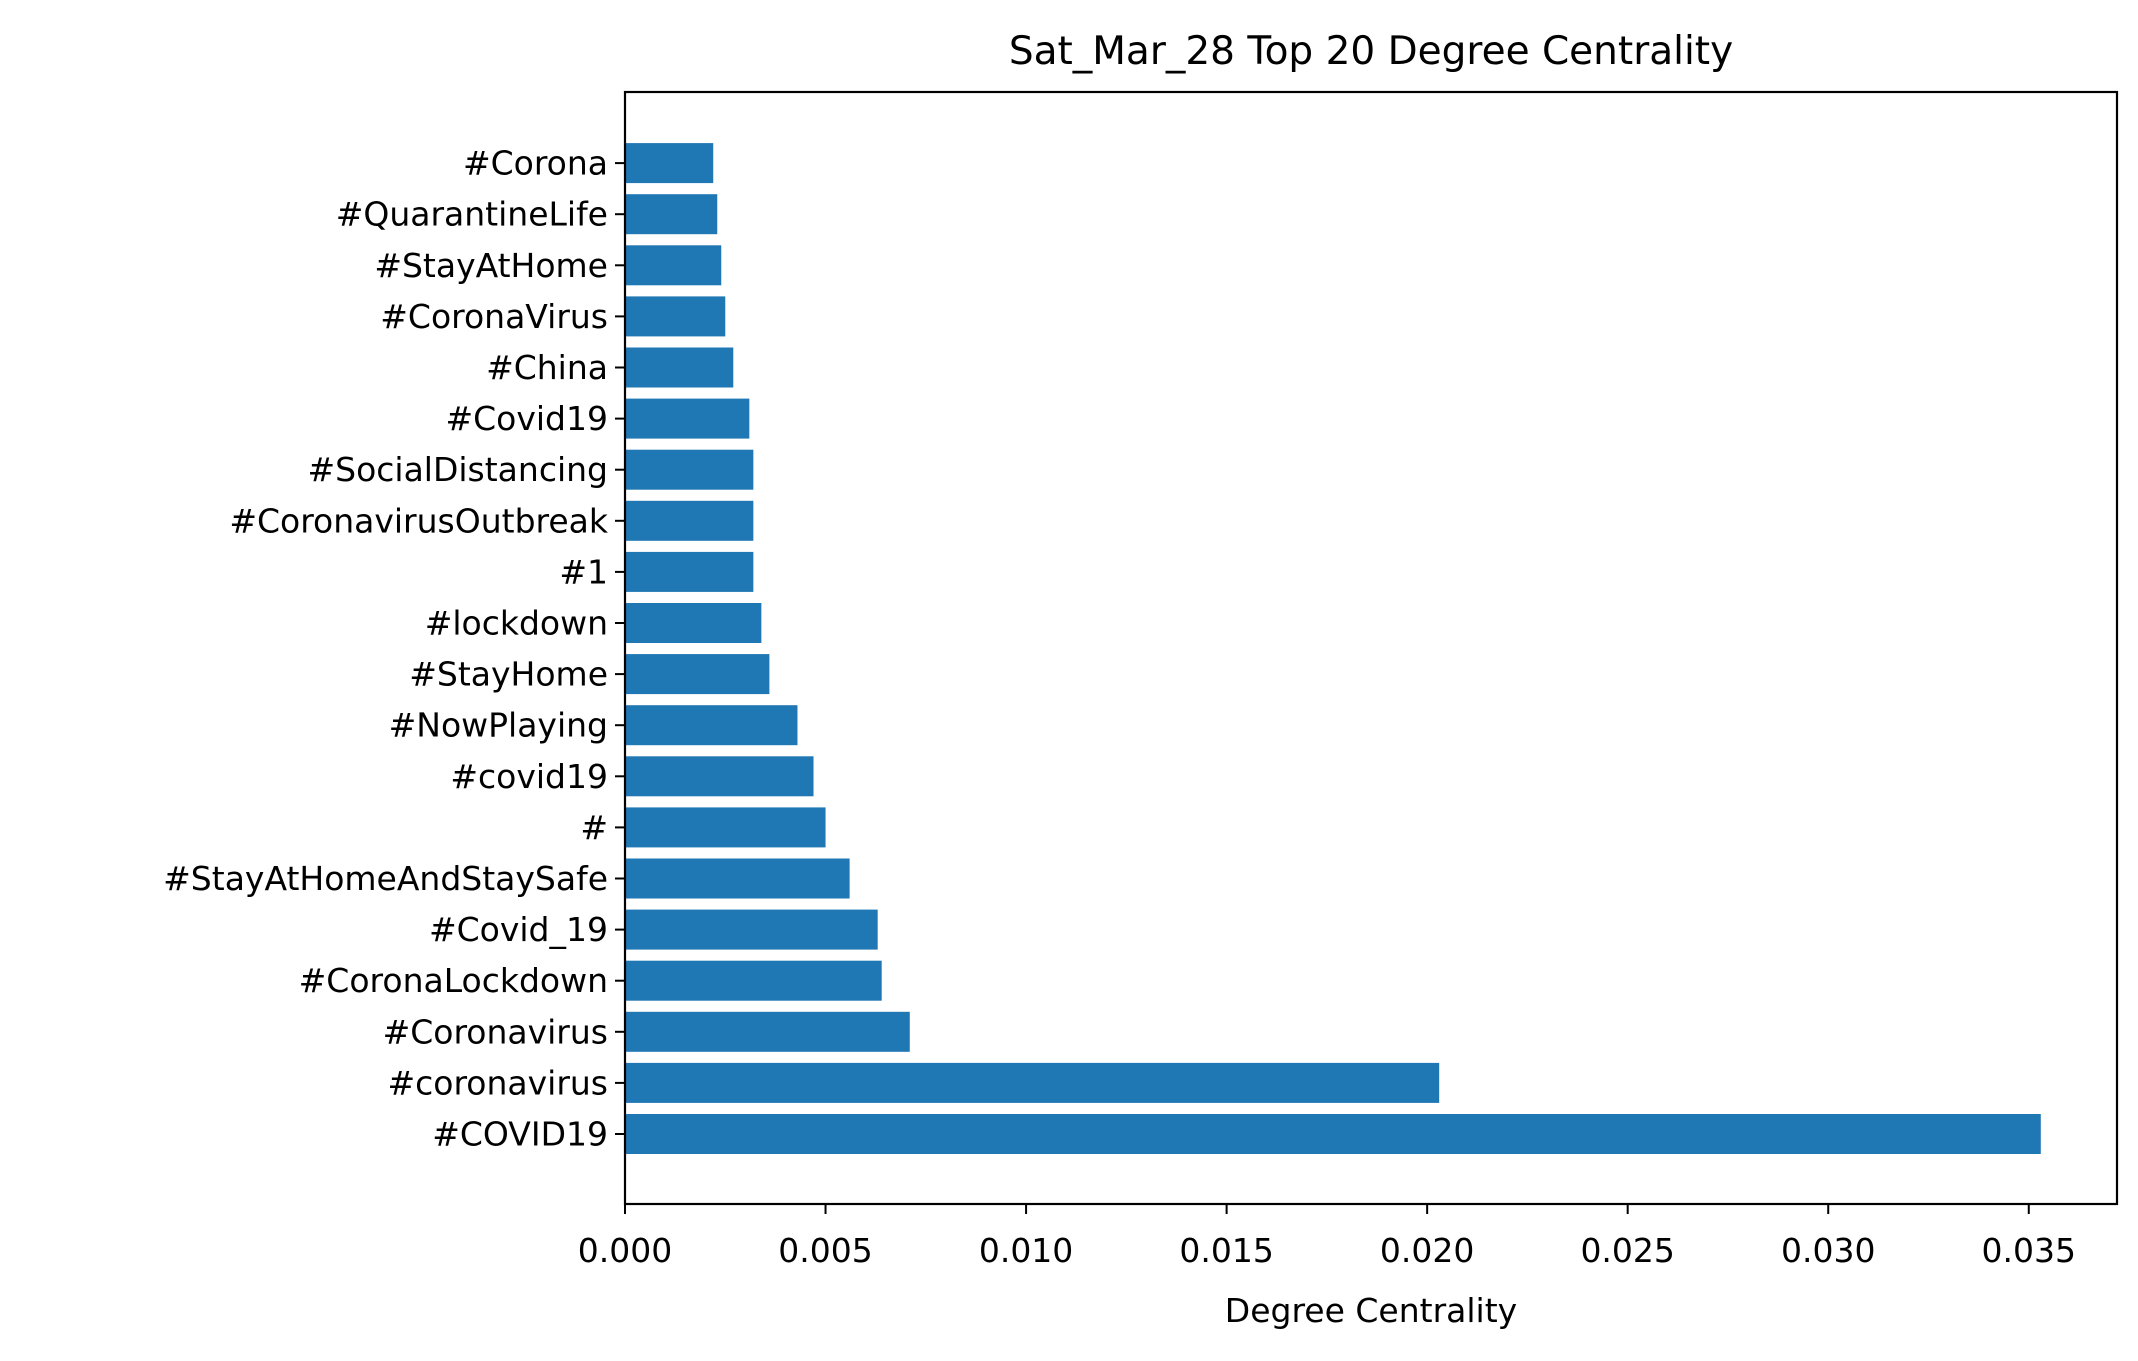 The image size is (2138, 1361). I want to click on x-tick-label: 0.035, so click(2029, 1250).